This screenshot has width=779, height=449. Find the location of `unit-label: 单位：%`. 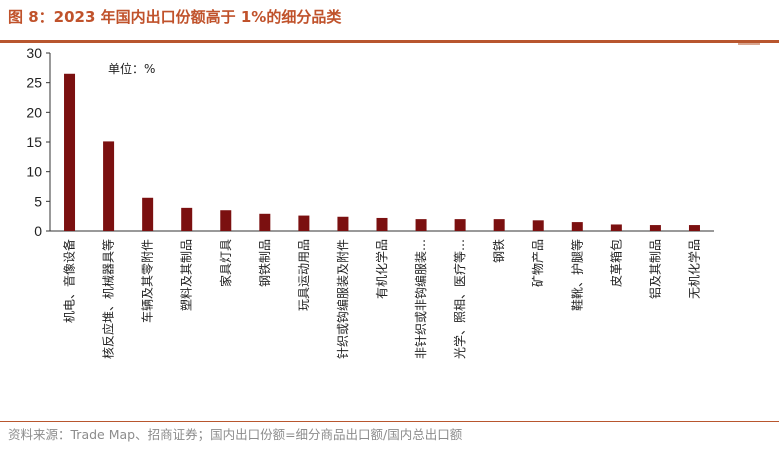

unit-label: 单位：% is located at coordinates (131, 68).